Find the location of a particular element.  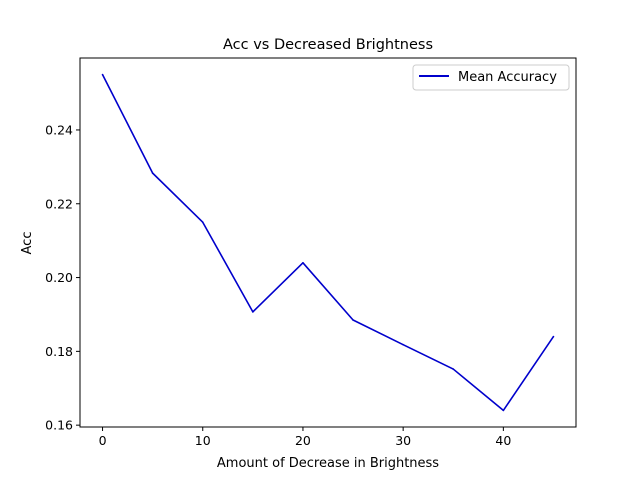

x-tick-label: 0 is located at coordinates (103, 440).